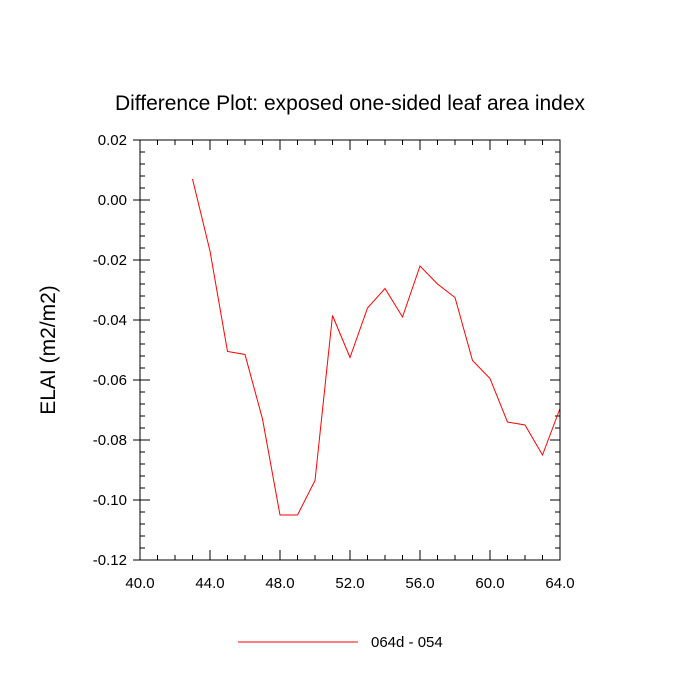 The height and width of the screenshot is (700, 700). I want to click on y-tick-label: -0.06, so click(110, 380).